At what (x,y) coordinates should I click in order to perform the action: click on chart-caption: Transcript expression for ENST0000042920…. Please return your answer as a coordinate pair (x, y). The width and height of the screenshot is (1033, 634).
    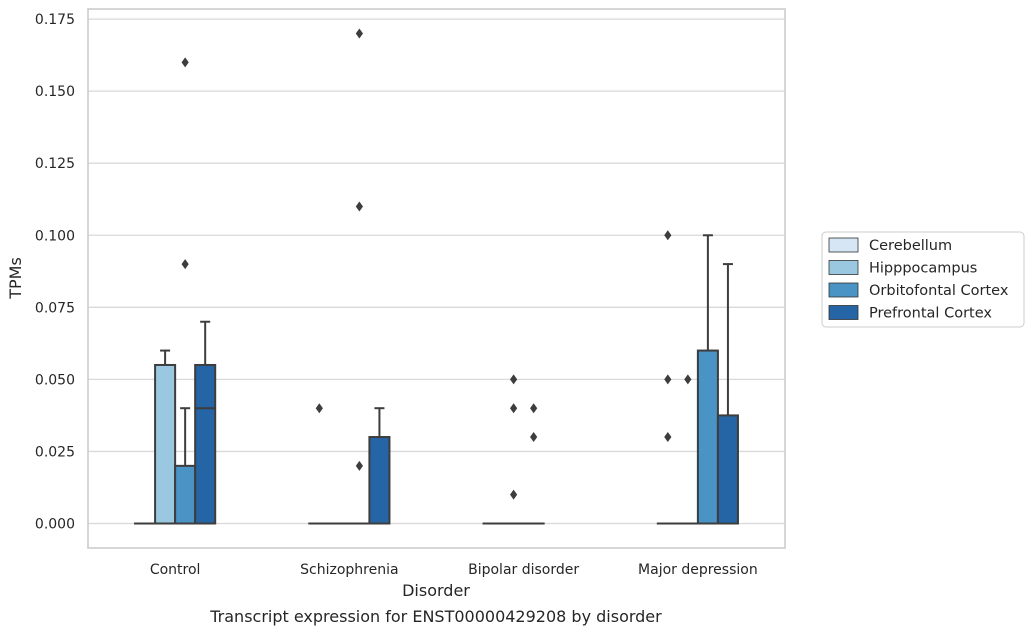
    Looking at the image, I should click on (435, 616).